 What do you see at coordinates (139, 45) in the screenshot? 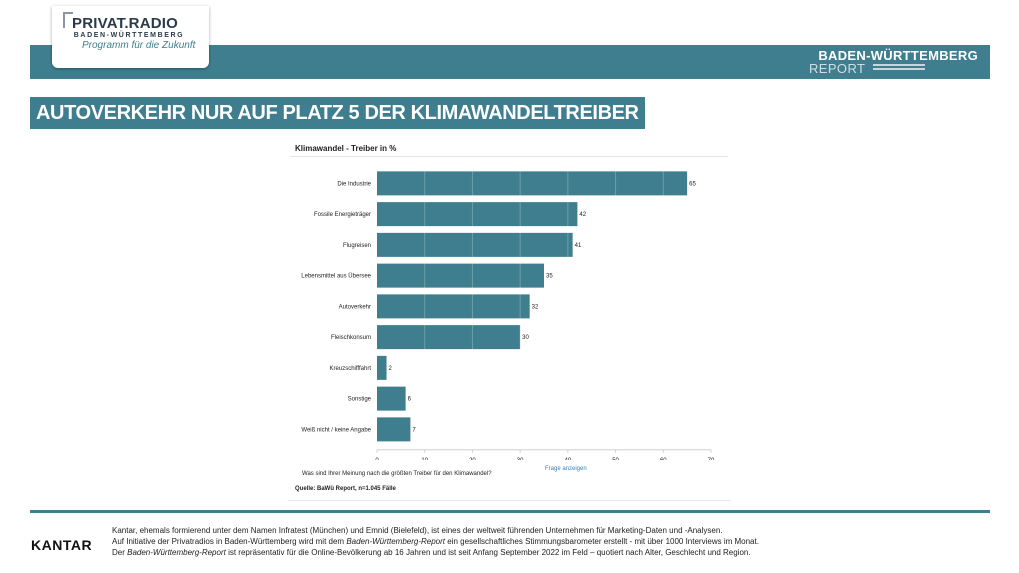
I see `logo-tagline: Programm für die Zukunft` at bounding box center [139, 45].